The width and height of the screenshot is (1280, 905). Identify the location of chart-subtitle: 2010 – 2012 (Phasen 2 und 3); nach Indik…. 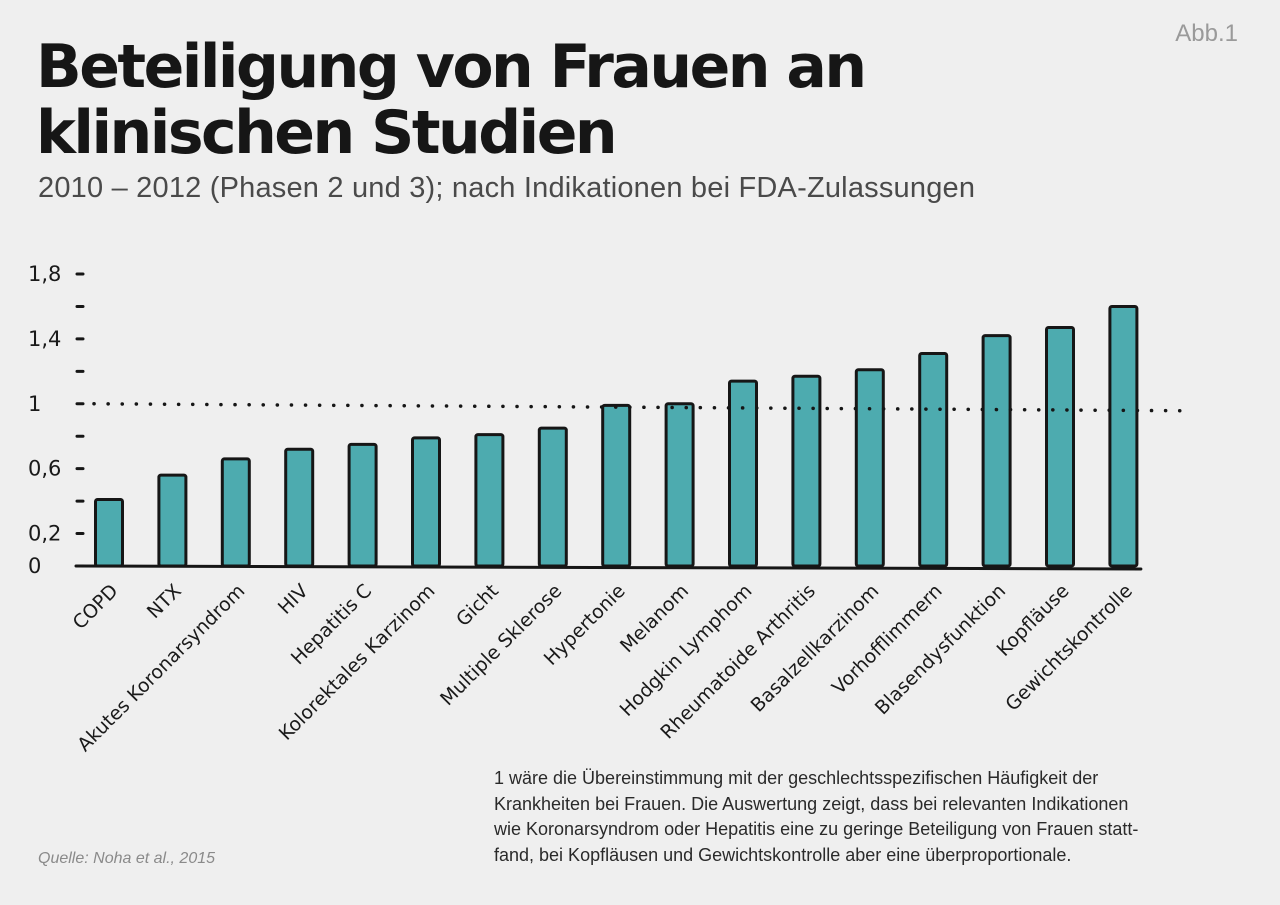
(507, 188).